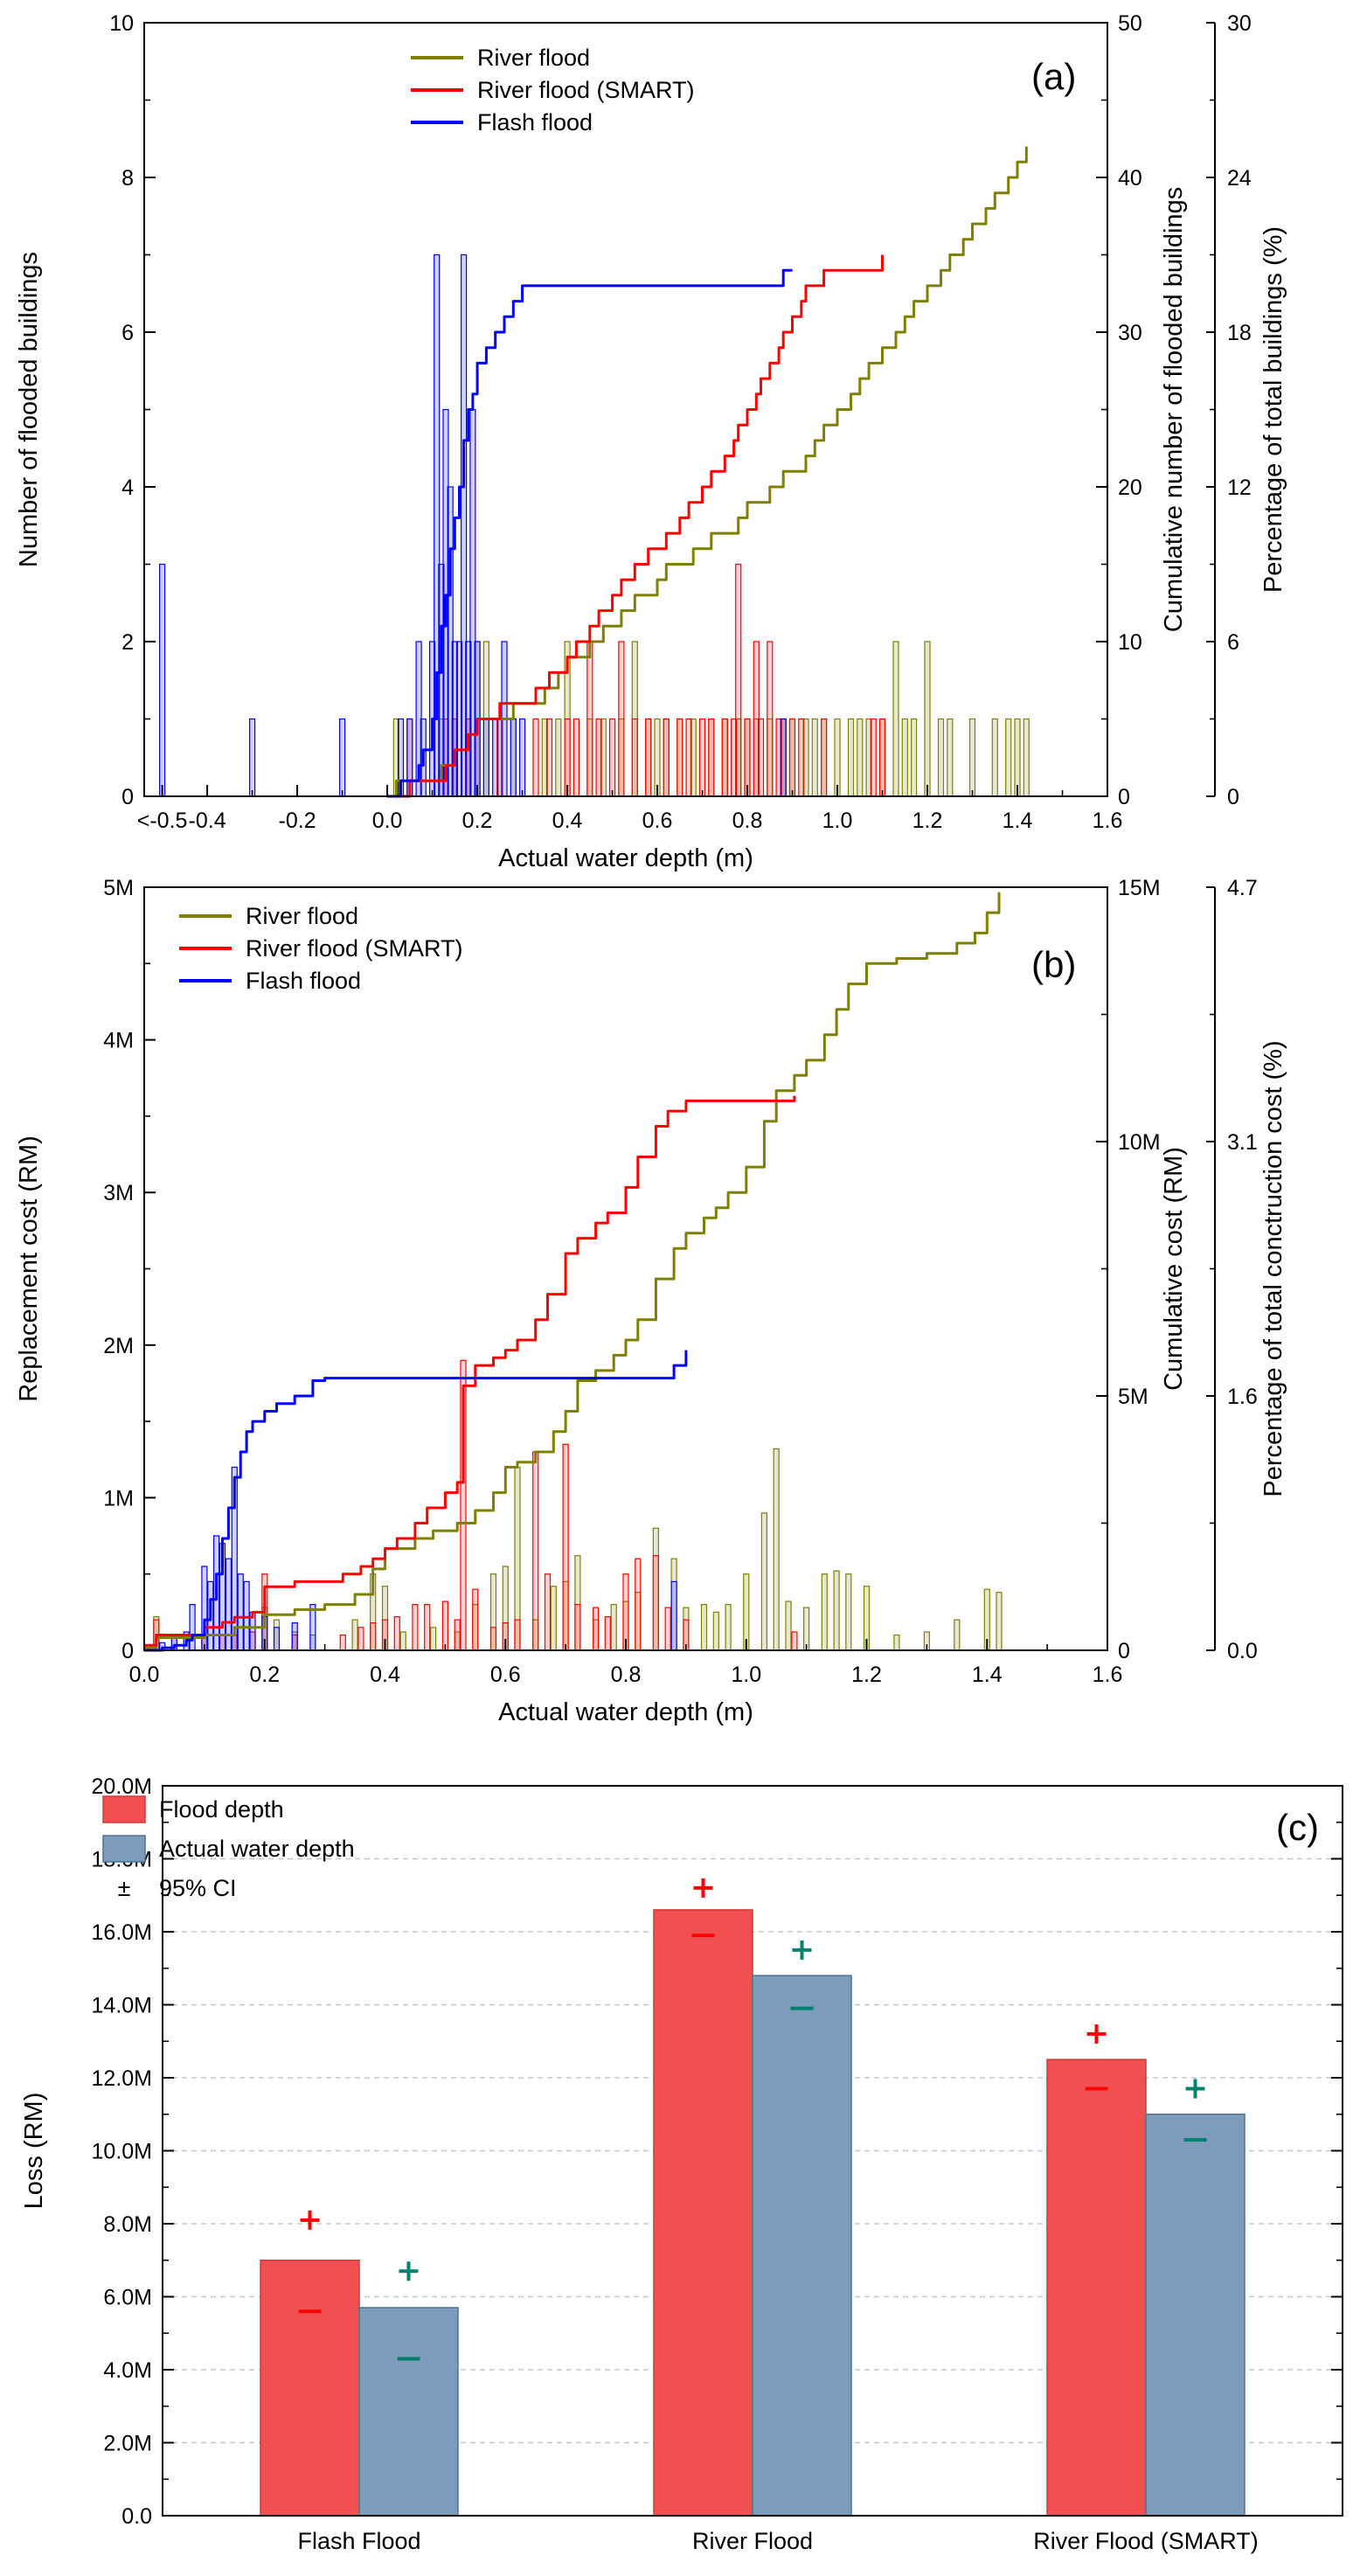  Describe the element at coordinates (127, 2224) in the screenshot. I see `y-tick-label: 8.0M` at that location.